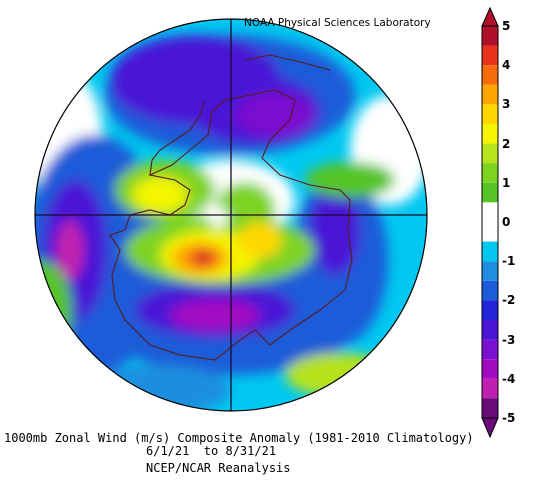  I want to click on colorbar-tick-label: 1, so click(506, 182).